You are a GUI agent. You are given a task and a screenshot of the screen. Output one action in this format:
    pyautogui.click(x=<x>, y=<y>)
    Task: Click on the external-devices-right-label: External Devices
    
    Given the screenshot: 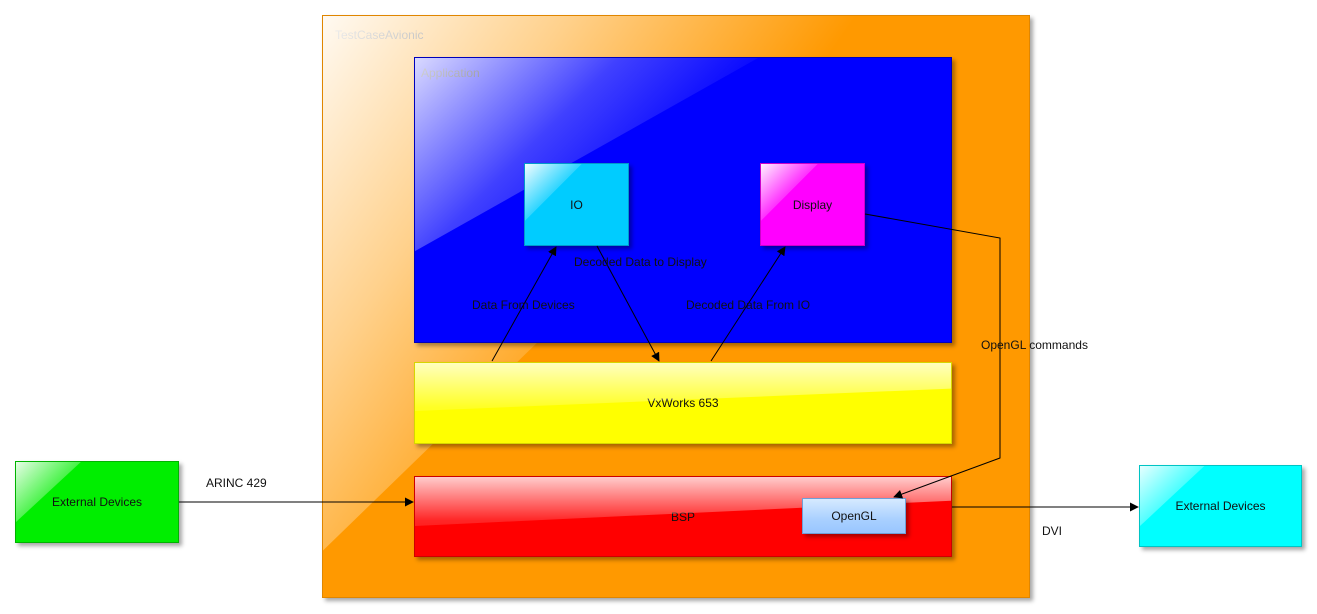 What is the action you would take?
    pyautogui.click(x=1220, y=506)
    